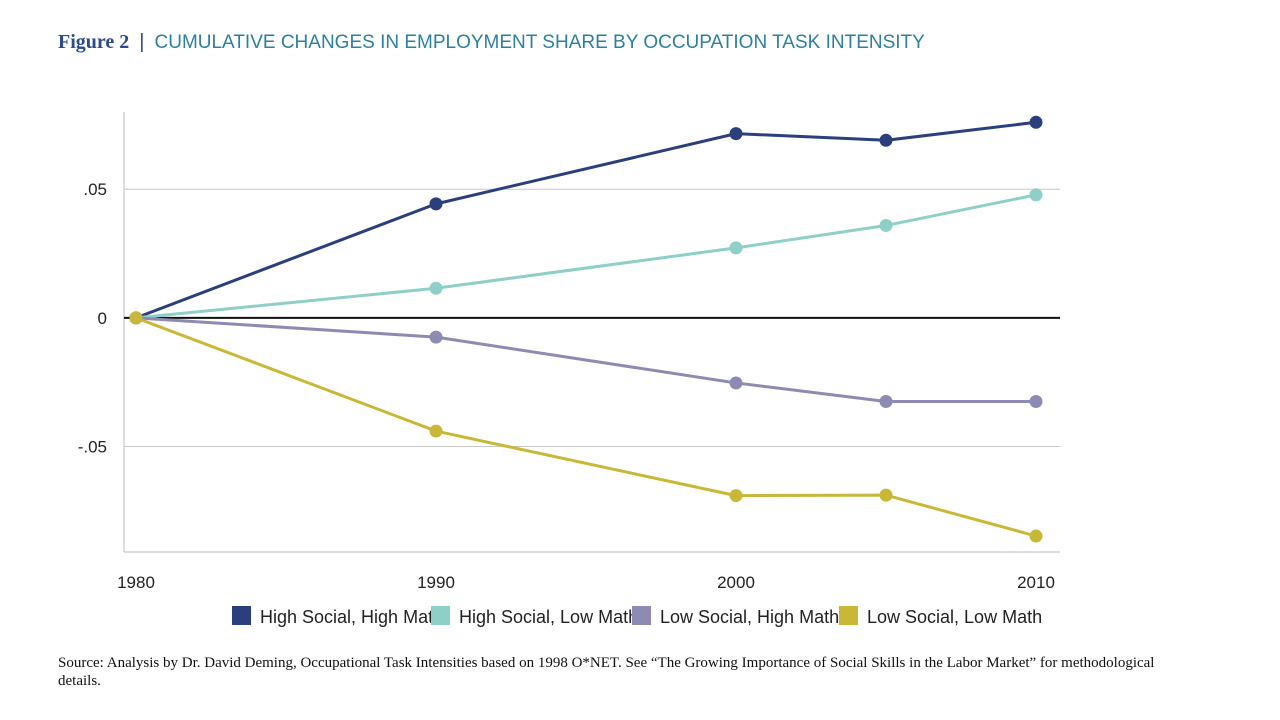 Image resolution: width=1280 pixels, height=720 pixels. What do you see at coordinates (136, 582) in the screenshot?
I see `x-tick-label: 1980` at bounding box center [136, 582].